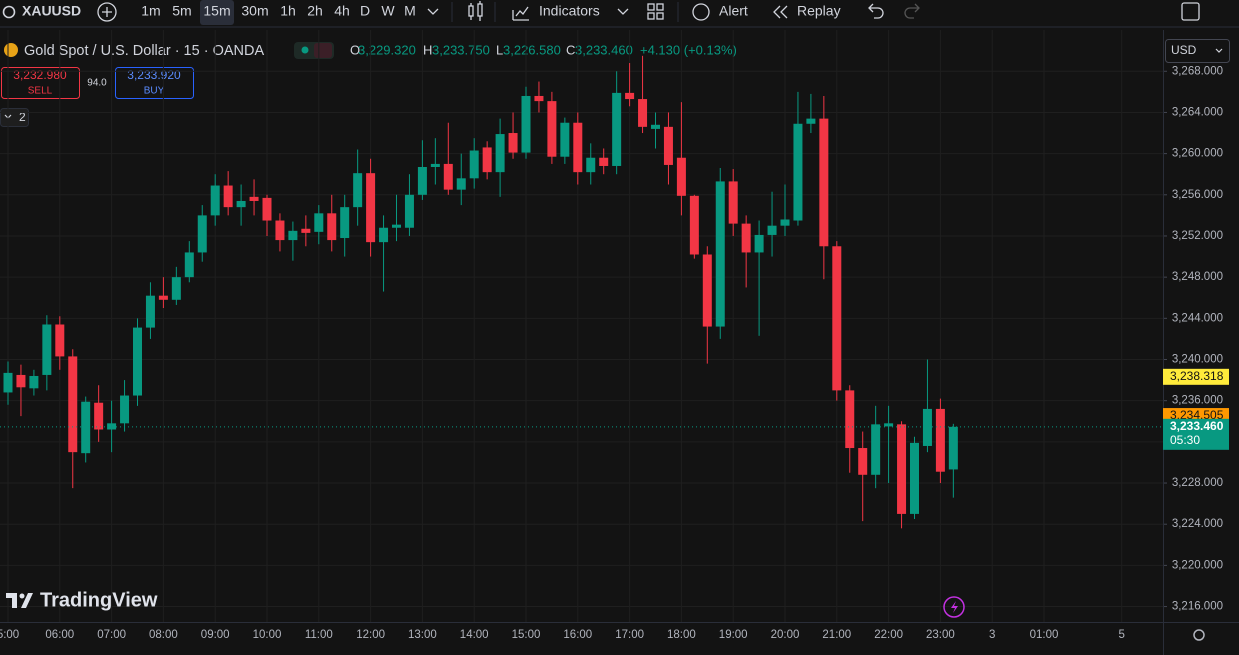 This screenshot has height=655, width=1239. Describe the element at coordinates (111, 635) in the screenshot. I see `x-tick-label: 07:00` at that location.